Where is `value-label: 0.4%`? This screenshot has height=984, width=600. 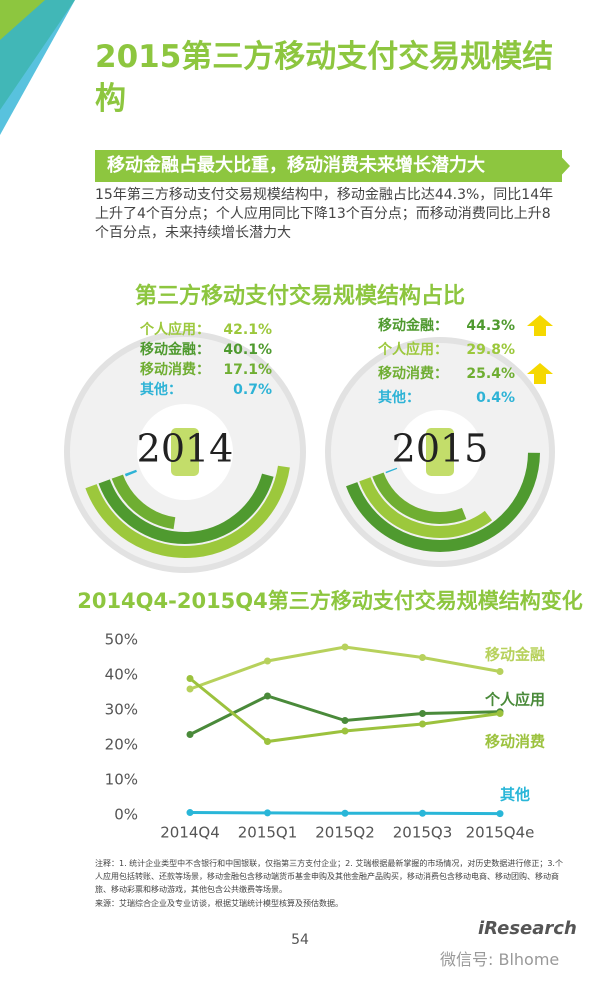 value-label: 0.4% is located at coordinates (495, 398).